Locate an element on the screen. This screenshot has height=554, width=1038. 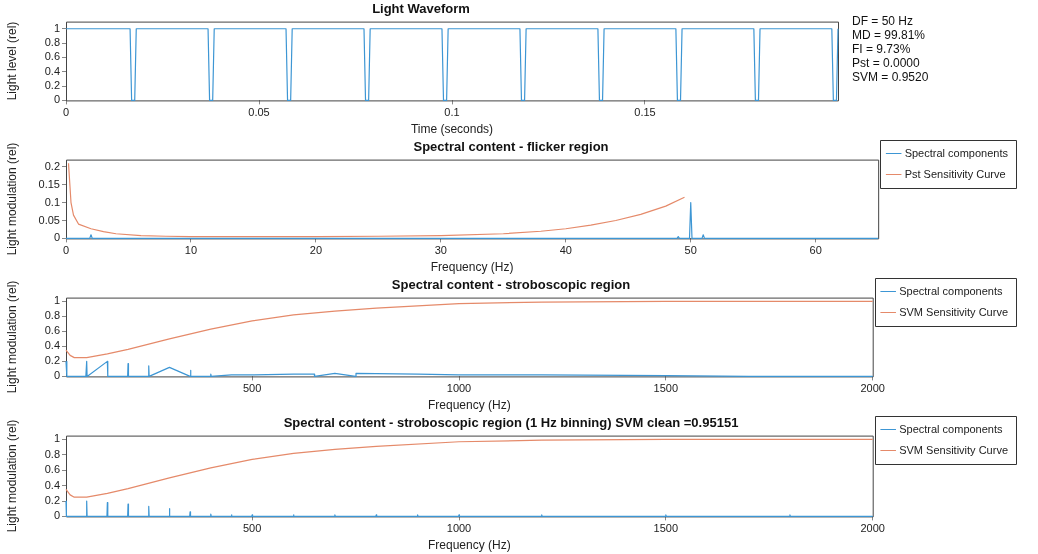
text: FI = 9.73% is located at coordinates (881, 48).